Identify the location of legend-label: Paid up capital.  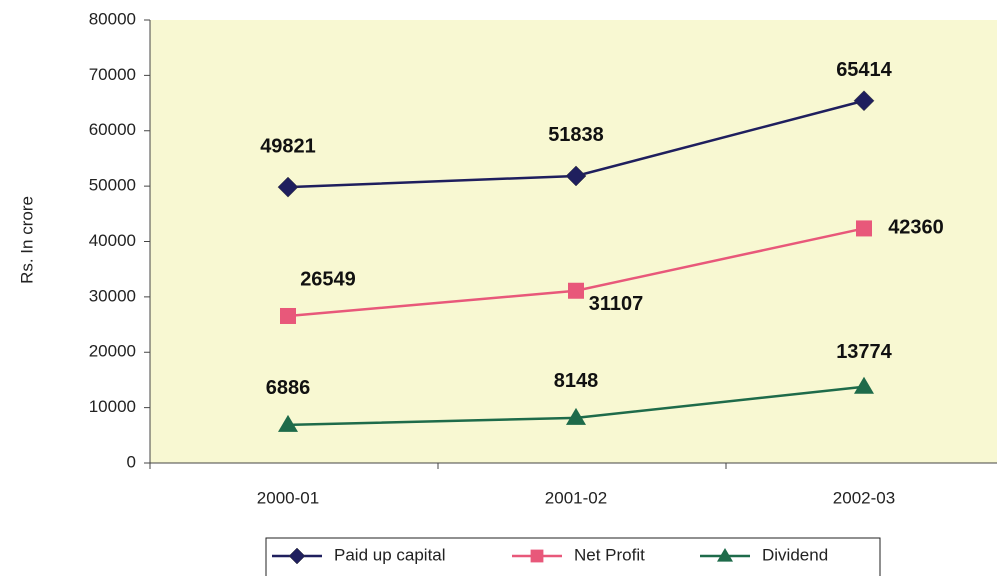
(390, 554).